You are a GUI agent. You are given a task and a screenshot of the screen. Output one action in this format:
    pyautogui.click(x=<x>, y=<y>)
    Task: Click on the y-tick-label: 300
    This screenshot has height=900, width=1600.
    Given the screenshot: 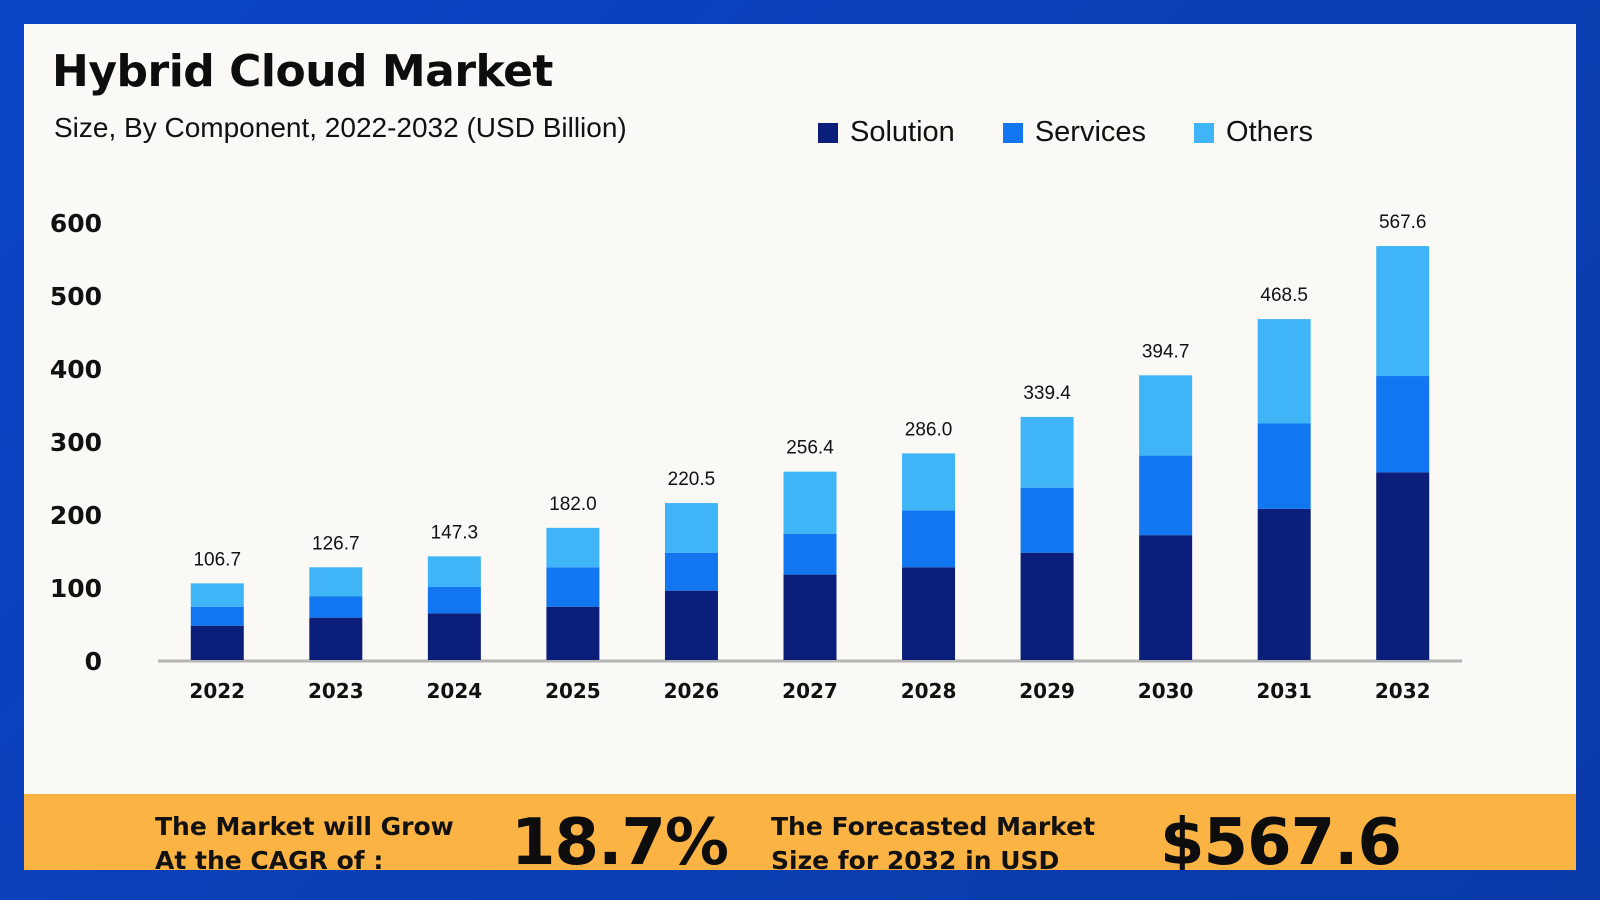 What is the action you would take?
    pyautogui.click(x=76, y=442)
    